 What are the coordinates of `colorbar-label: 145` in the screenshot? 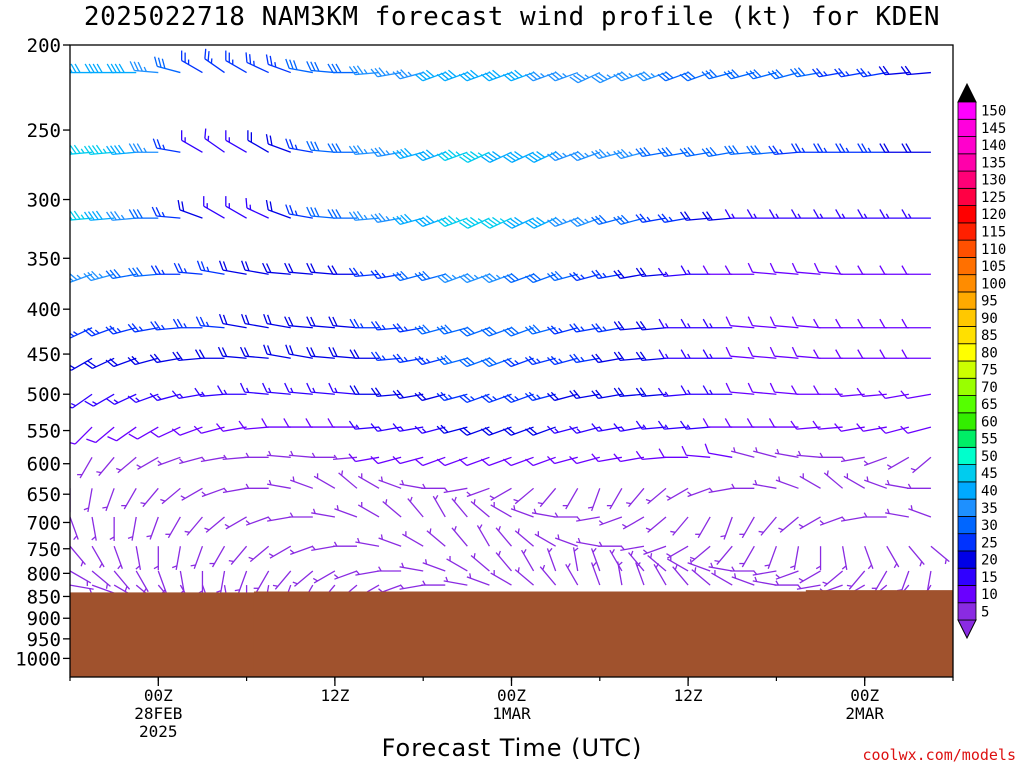 It's located at (993, 129).